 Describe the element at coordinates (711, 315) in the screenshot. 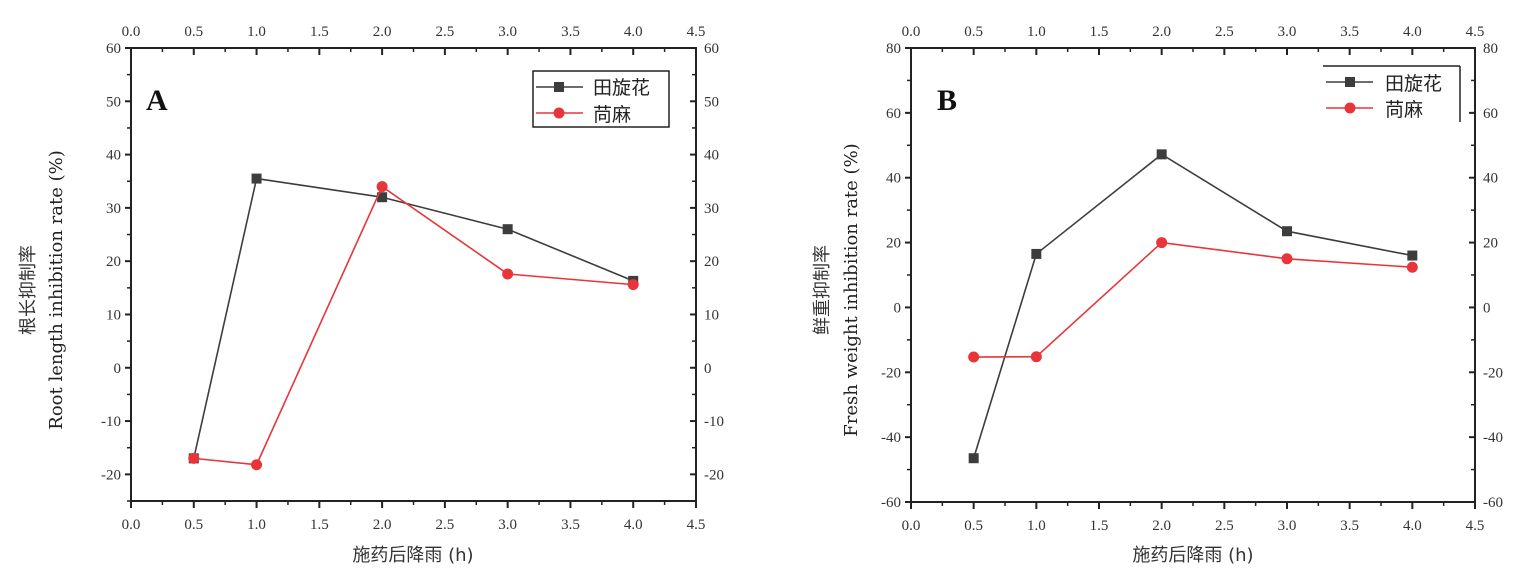

I see `y-tick-label-right: 10` at that location.